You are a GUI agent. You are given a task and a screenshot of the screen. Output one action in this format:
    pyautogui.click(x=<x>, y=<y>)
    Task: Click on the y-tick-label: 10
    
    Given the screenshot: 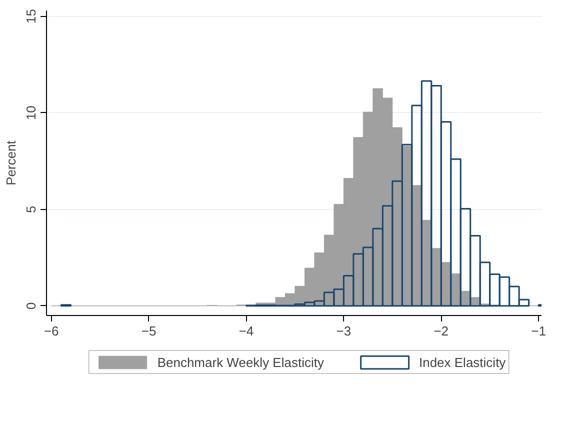 What is the action you would take?
    pyautogui.click(x=31, y=113)
    